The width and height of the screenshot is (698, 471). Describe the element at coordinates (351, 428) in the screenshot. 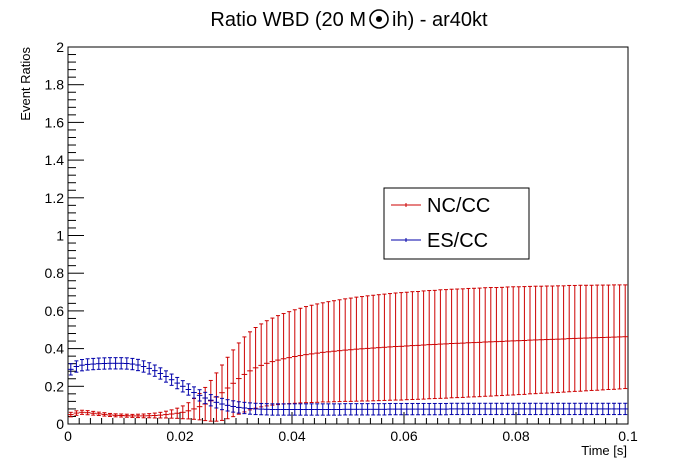

I see `x-axis: 0 0.02 0.04 0.06 0.08 0.1` at that location.